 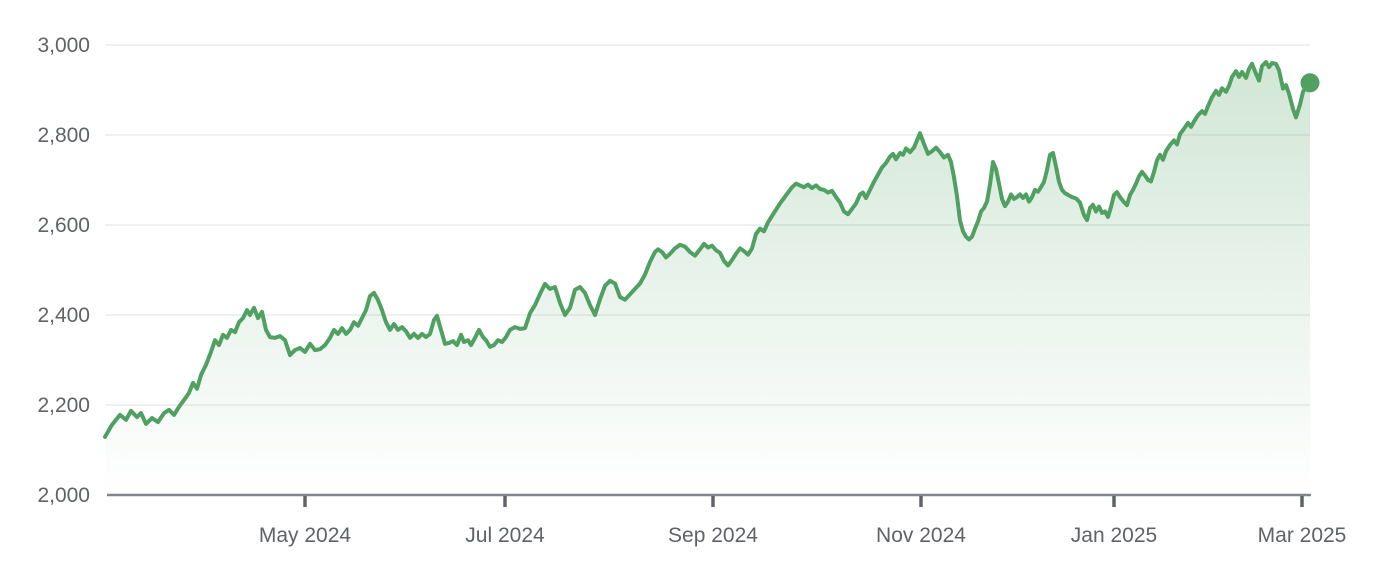 I want to click on x-axis-label-jul-2024: Jul 2024, so click(x=505, y=535).